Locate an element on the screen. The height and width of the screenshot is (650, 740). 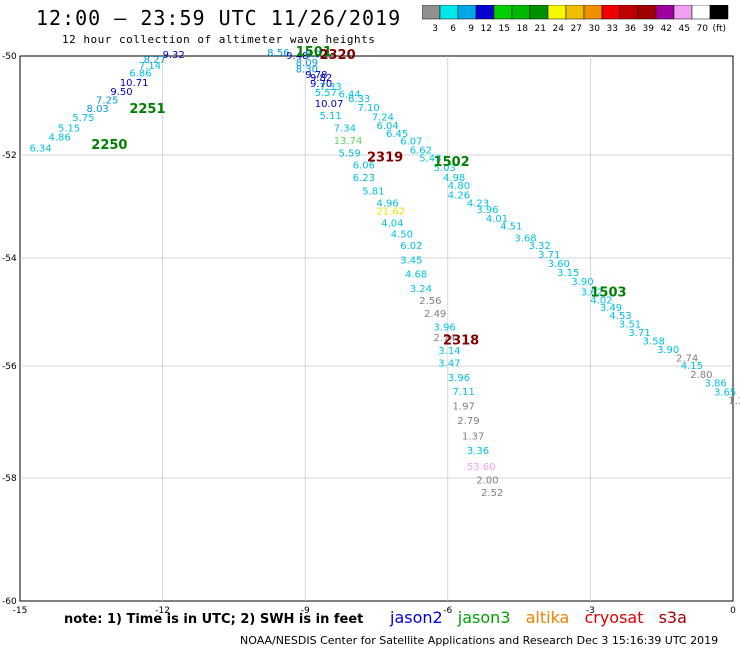
color-scale-label: 3 is located at coordinates (435, 29).